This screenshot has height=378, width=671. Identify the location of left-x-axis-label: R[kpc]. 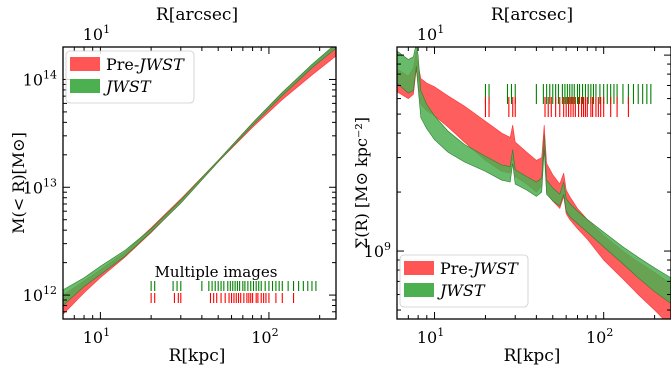
(197, 356).